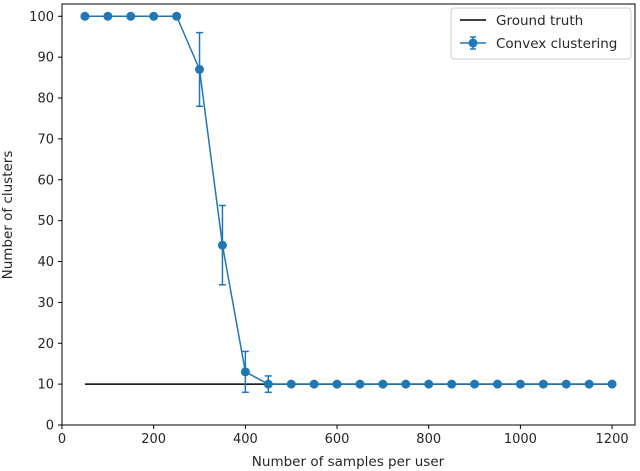 Image resolution: width=640 pixels, height=471 pixels. I want to click on y-tick-label: 60, so click(45, 180).